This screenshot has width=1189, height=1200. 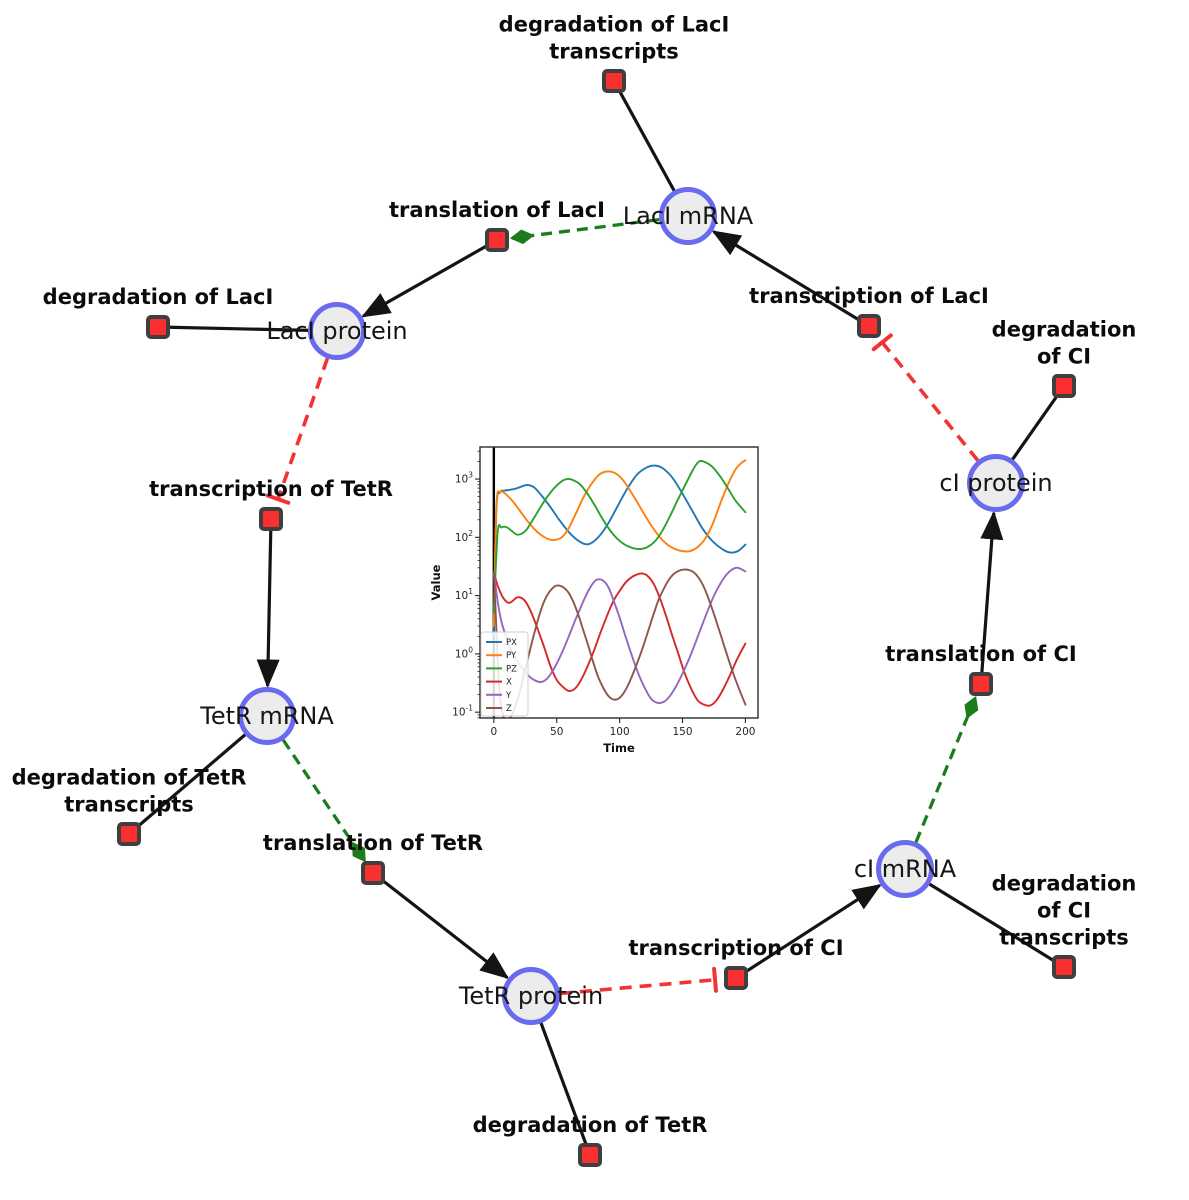 I want to click on species-label-laci-protein: LacI protein, so click(x=337, y=331).